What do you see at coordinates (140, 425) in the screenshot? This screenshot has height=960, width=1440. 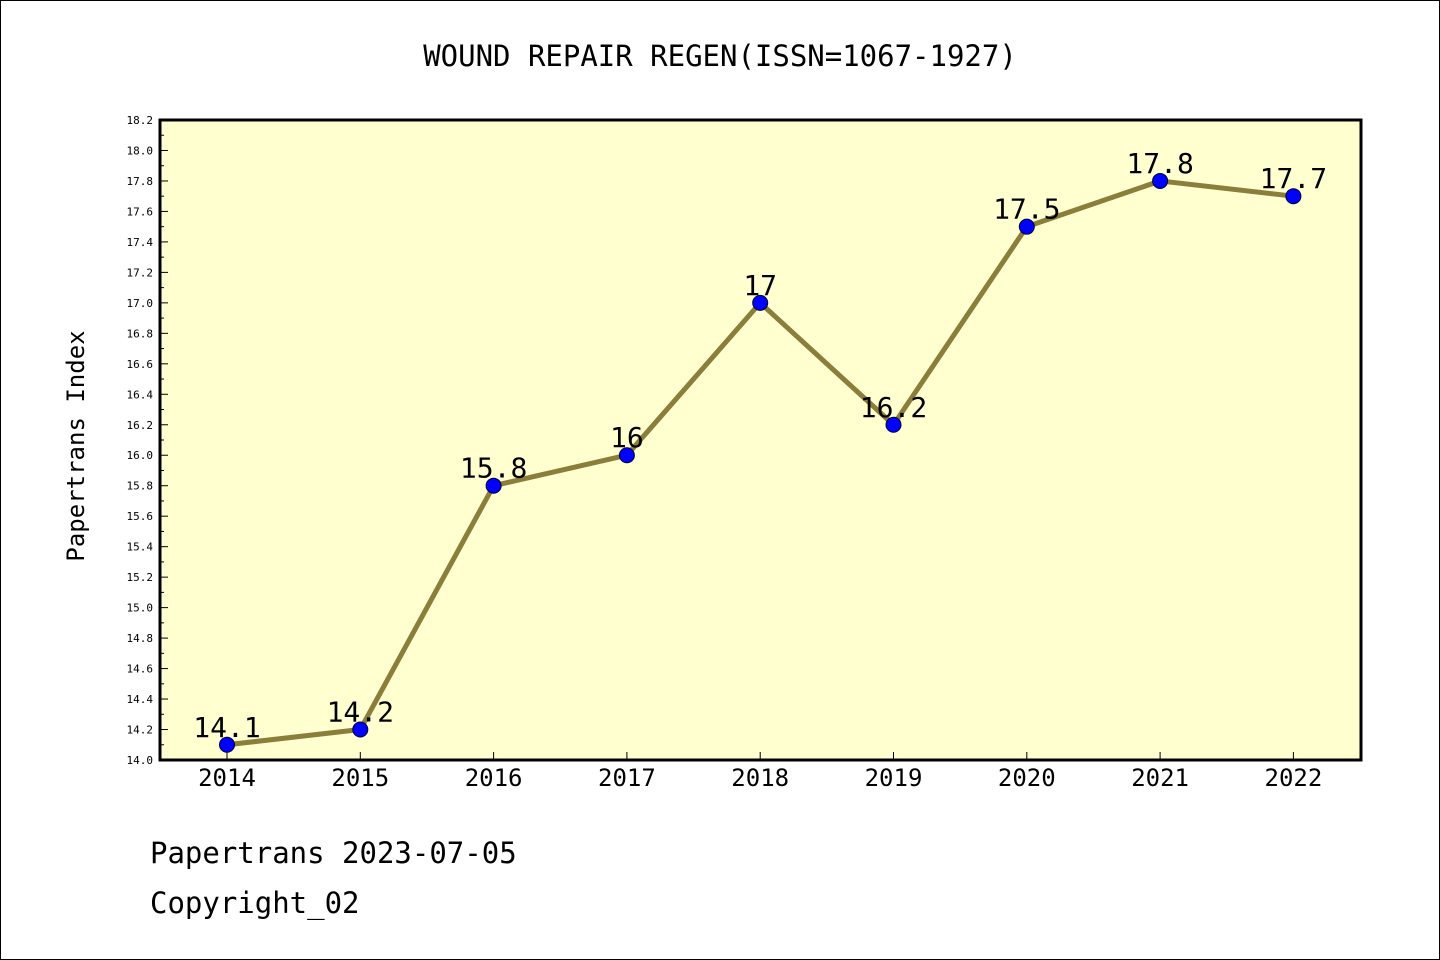 I see `y-tick-label: 16.2` at bounding box center [140, 425].